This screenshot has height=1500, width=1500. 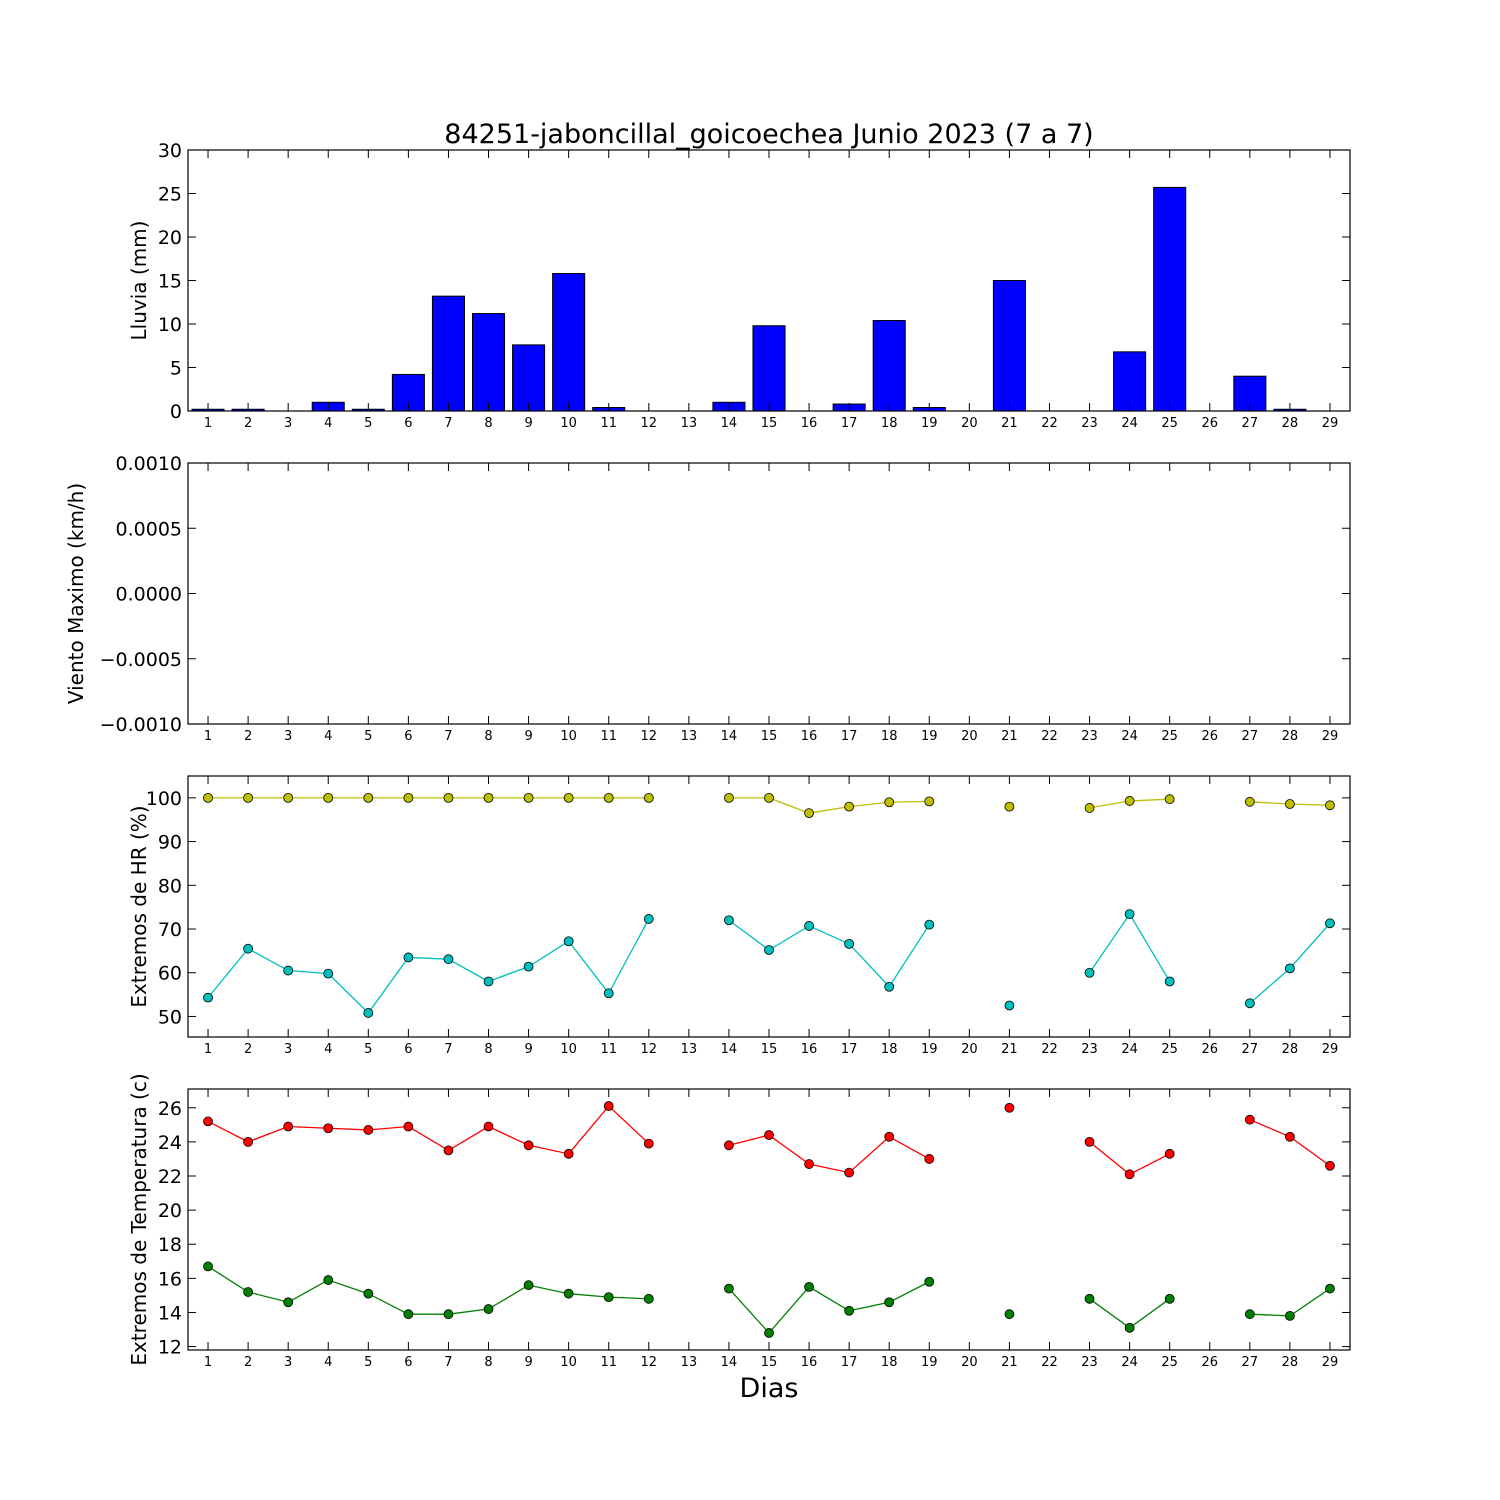 I want to click on y-tick-label: 24, so click(x=170, y=1143).